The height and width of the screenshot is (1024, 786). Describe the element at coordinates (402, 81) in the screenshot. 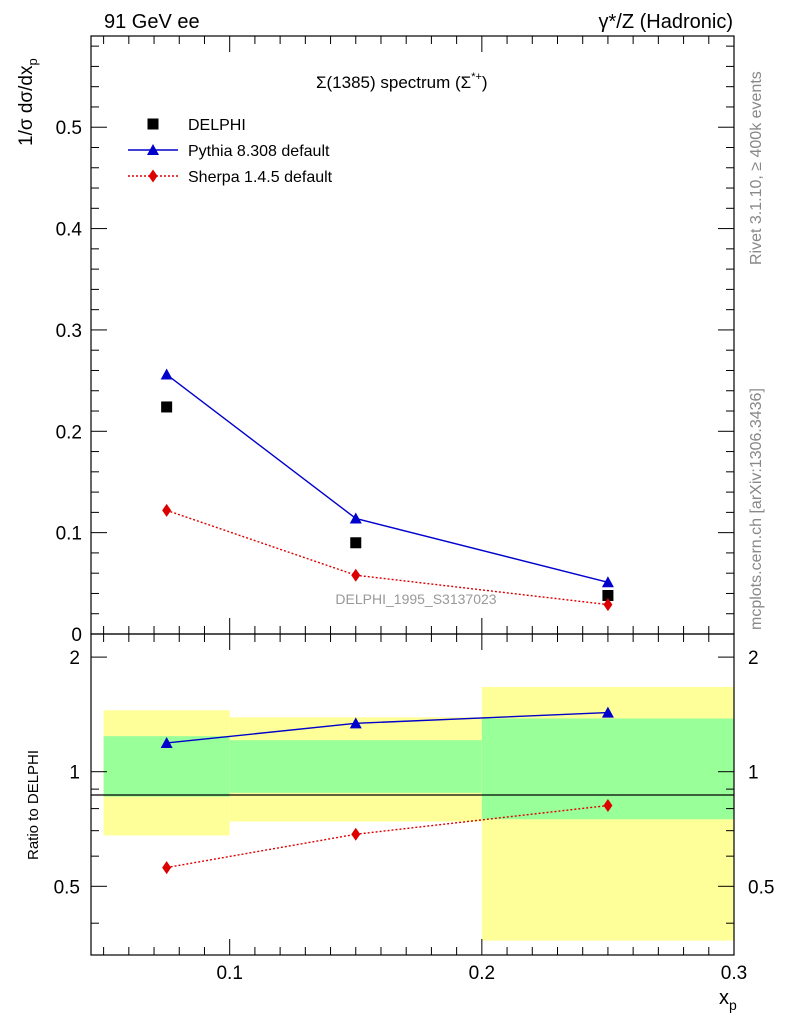

I see `plot-title: Σ(1385) spectrum (Σ*+)` at that location.